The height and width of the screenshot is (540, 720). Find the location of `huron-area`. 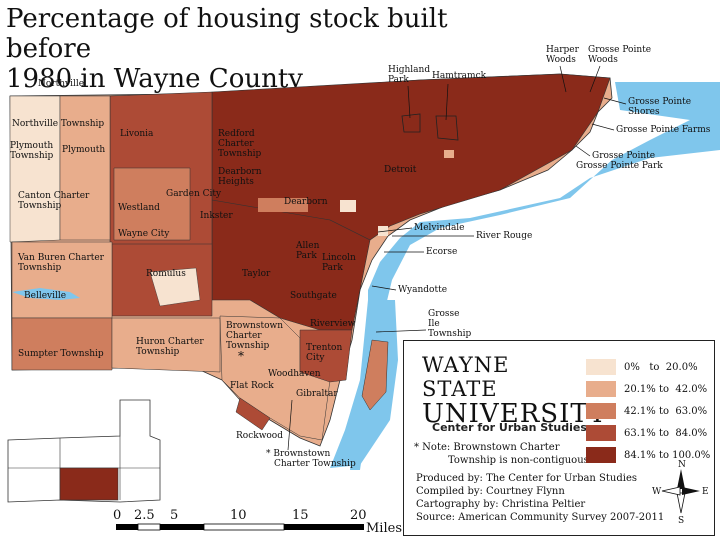

huron-area is located at coordinates (166, 345).